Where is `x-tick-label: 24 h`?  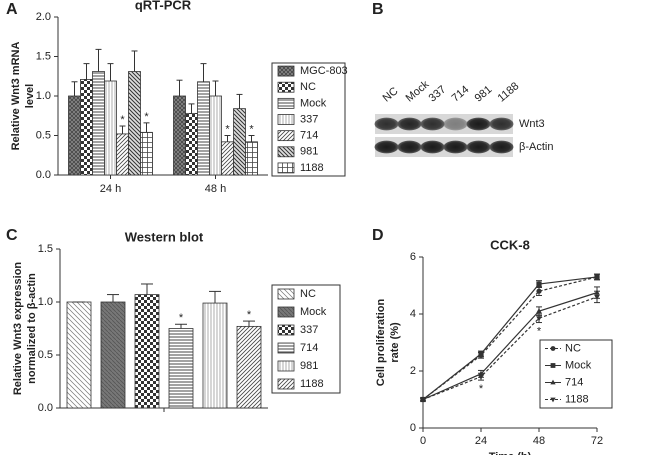 x-tick-label: 24 h is located at coordinates (110, 189).